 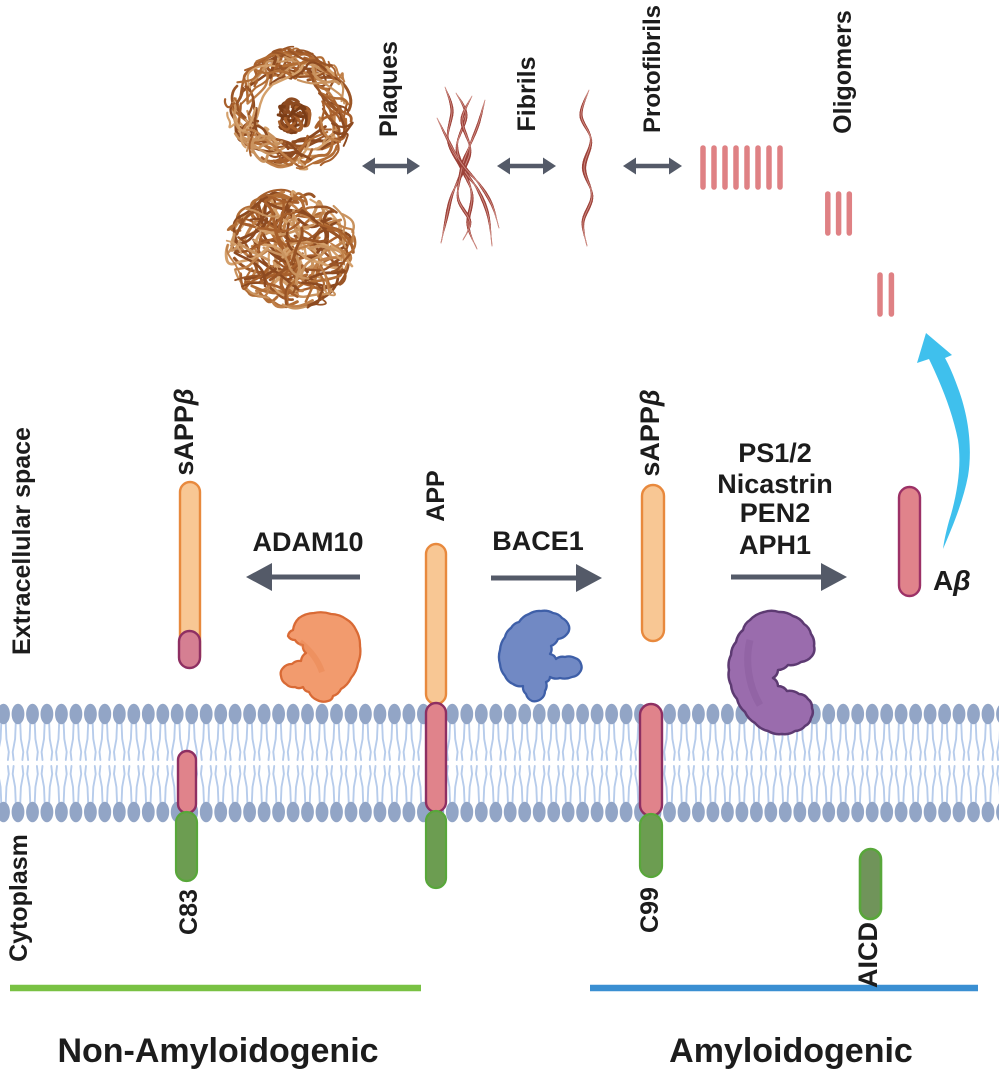 What do you see at coordinates (538, 541) in the screenshot?
I see `svg-text: BACE1` at bounding box center [538, 541].